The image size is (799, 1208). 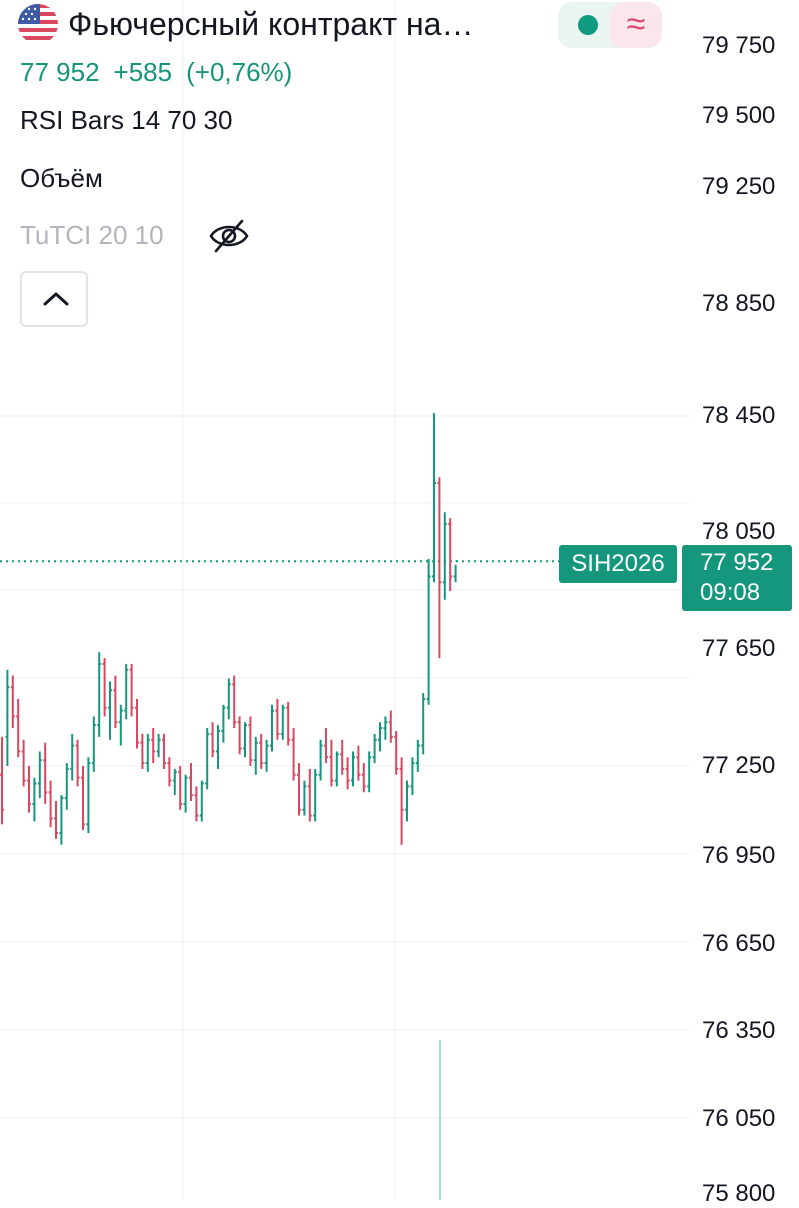 I want to click on price-change: +585, so click(x=143, y=72).